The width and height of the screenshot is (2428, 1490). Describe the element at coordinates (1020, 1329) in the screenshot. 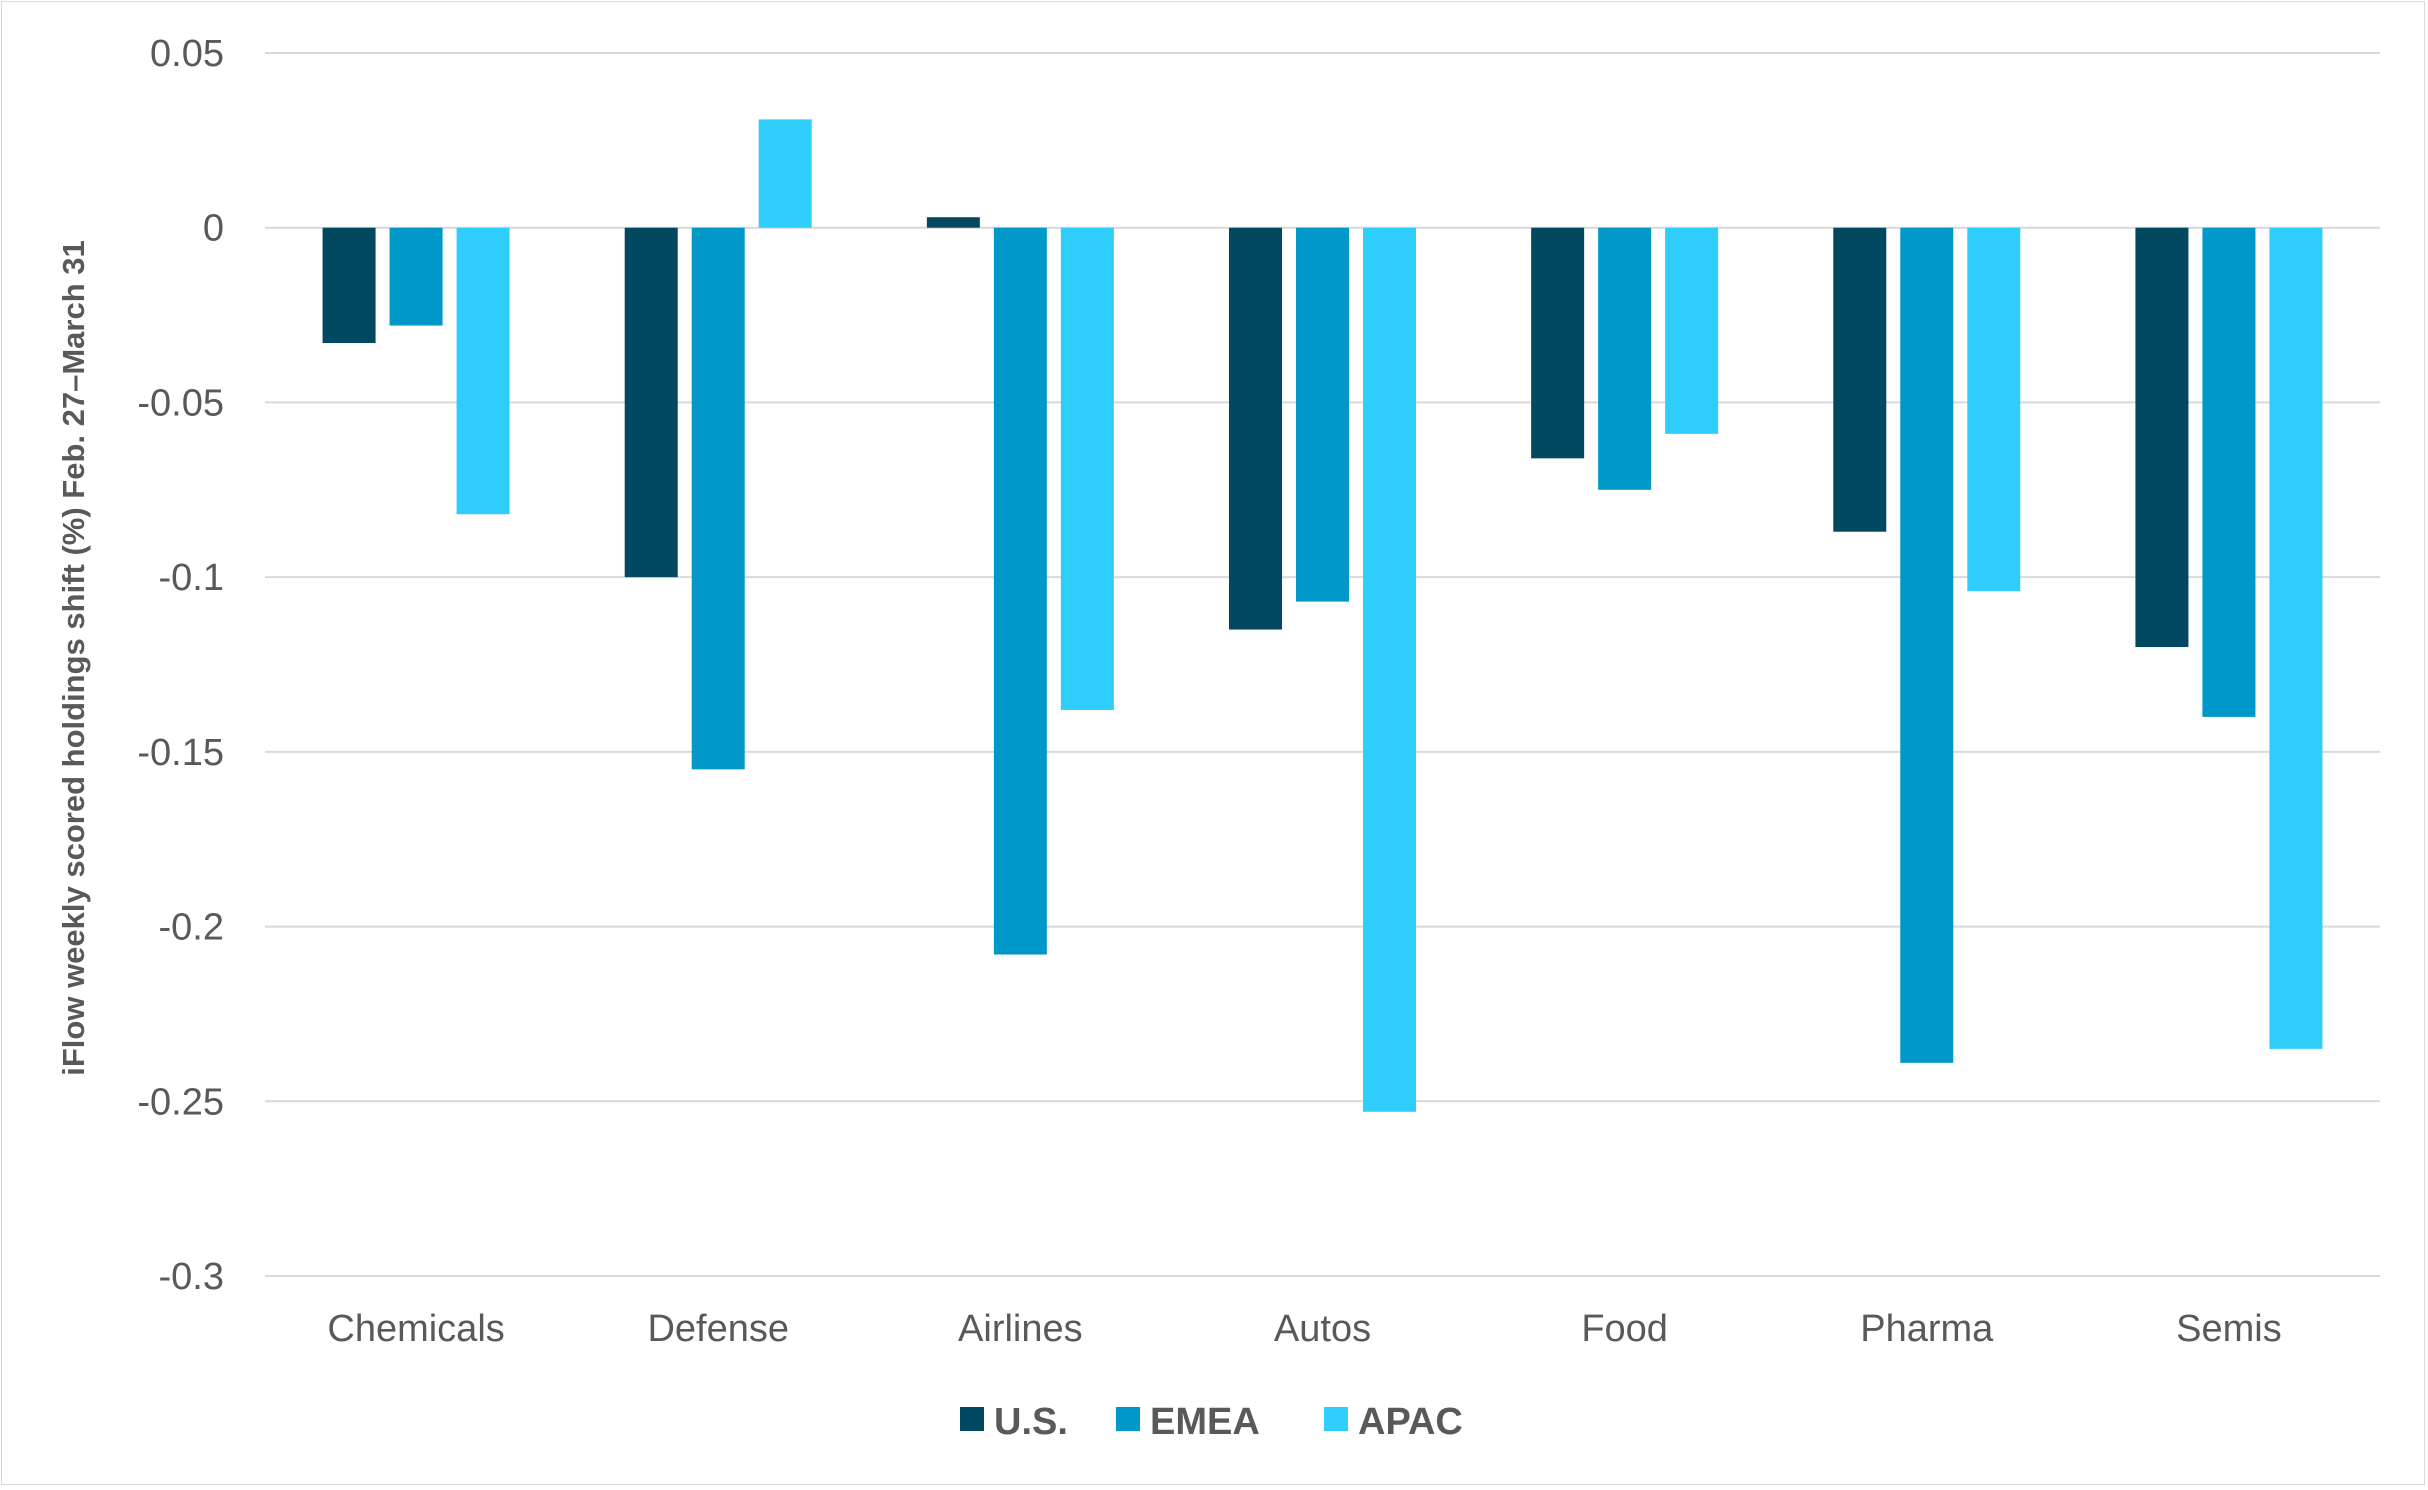

I see `x-tick-label: Airlines` at that location.